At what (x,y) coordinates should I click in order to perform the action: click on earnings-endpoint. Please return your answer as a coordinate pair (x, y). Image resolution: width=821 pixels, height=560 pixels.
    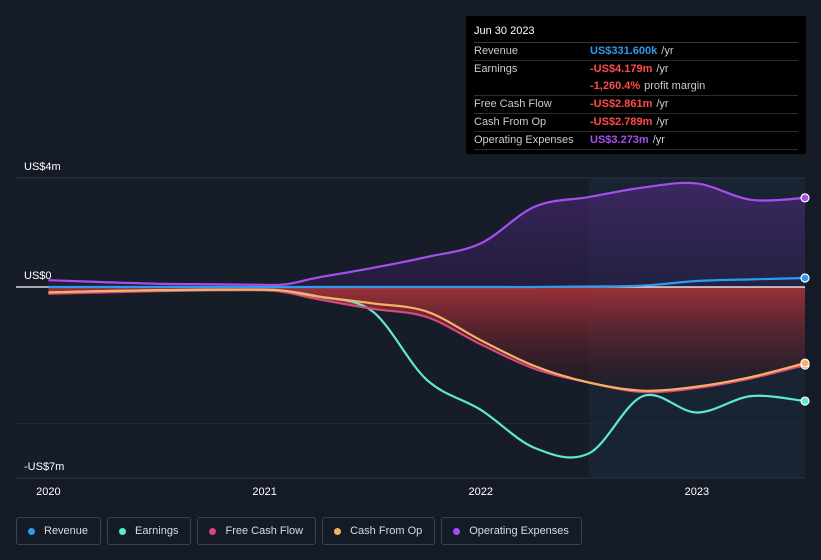
    Looking at the image, I should click on (805, 401).